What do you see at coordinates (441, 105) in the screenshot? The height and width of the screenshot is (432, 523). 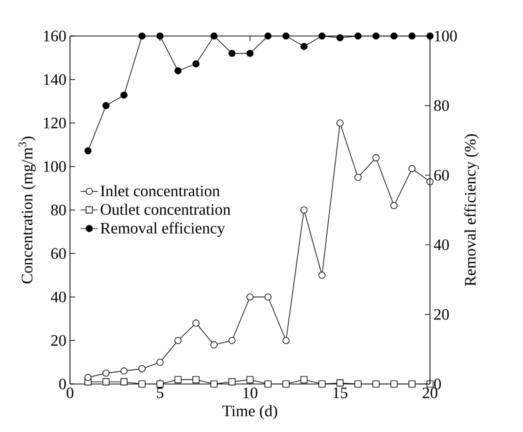 I see `y2-tick-label: 80` at bounding box center [441, 105].